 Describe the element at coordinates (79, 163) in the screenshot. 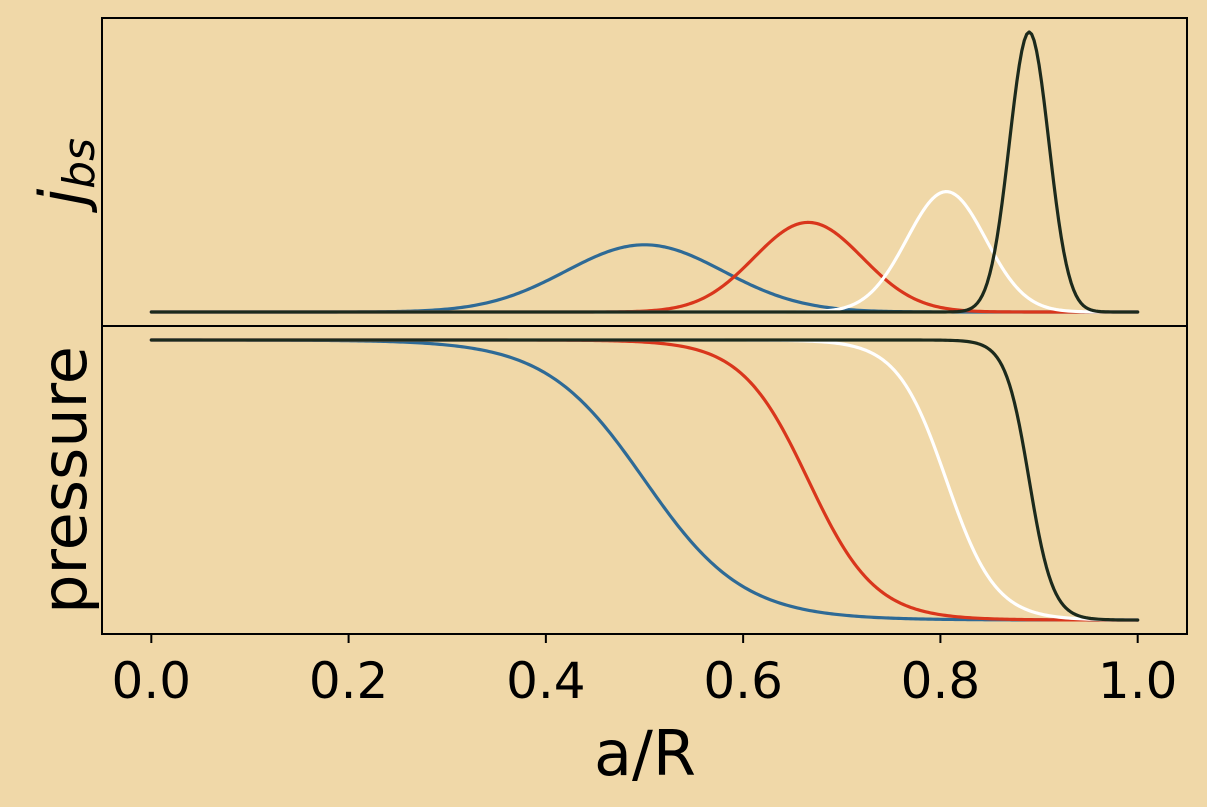

I see `jbs-ylabel-sub: bs` at that location.